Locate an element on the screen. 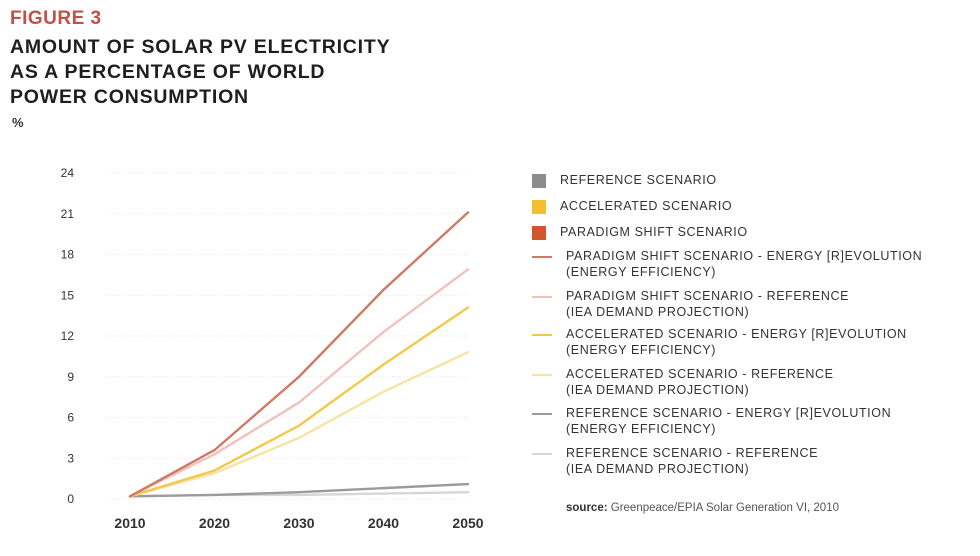  y-axis-unit: % is located at coordinates (18, 122).